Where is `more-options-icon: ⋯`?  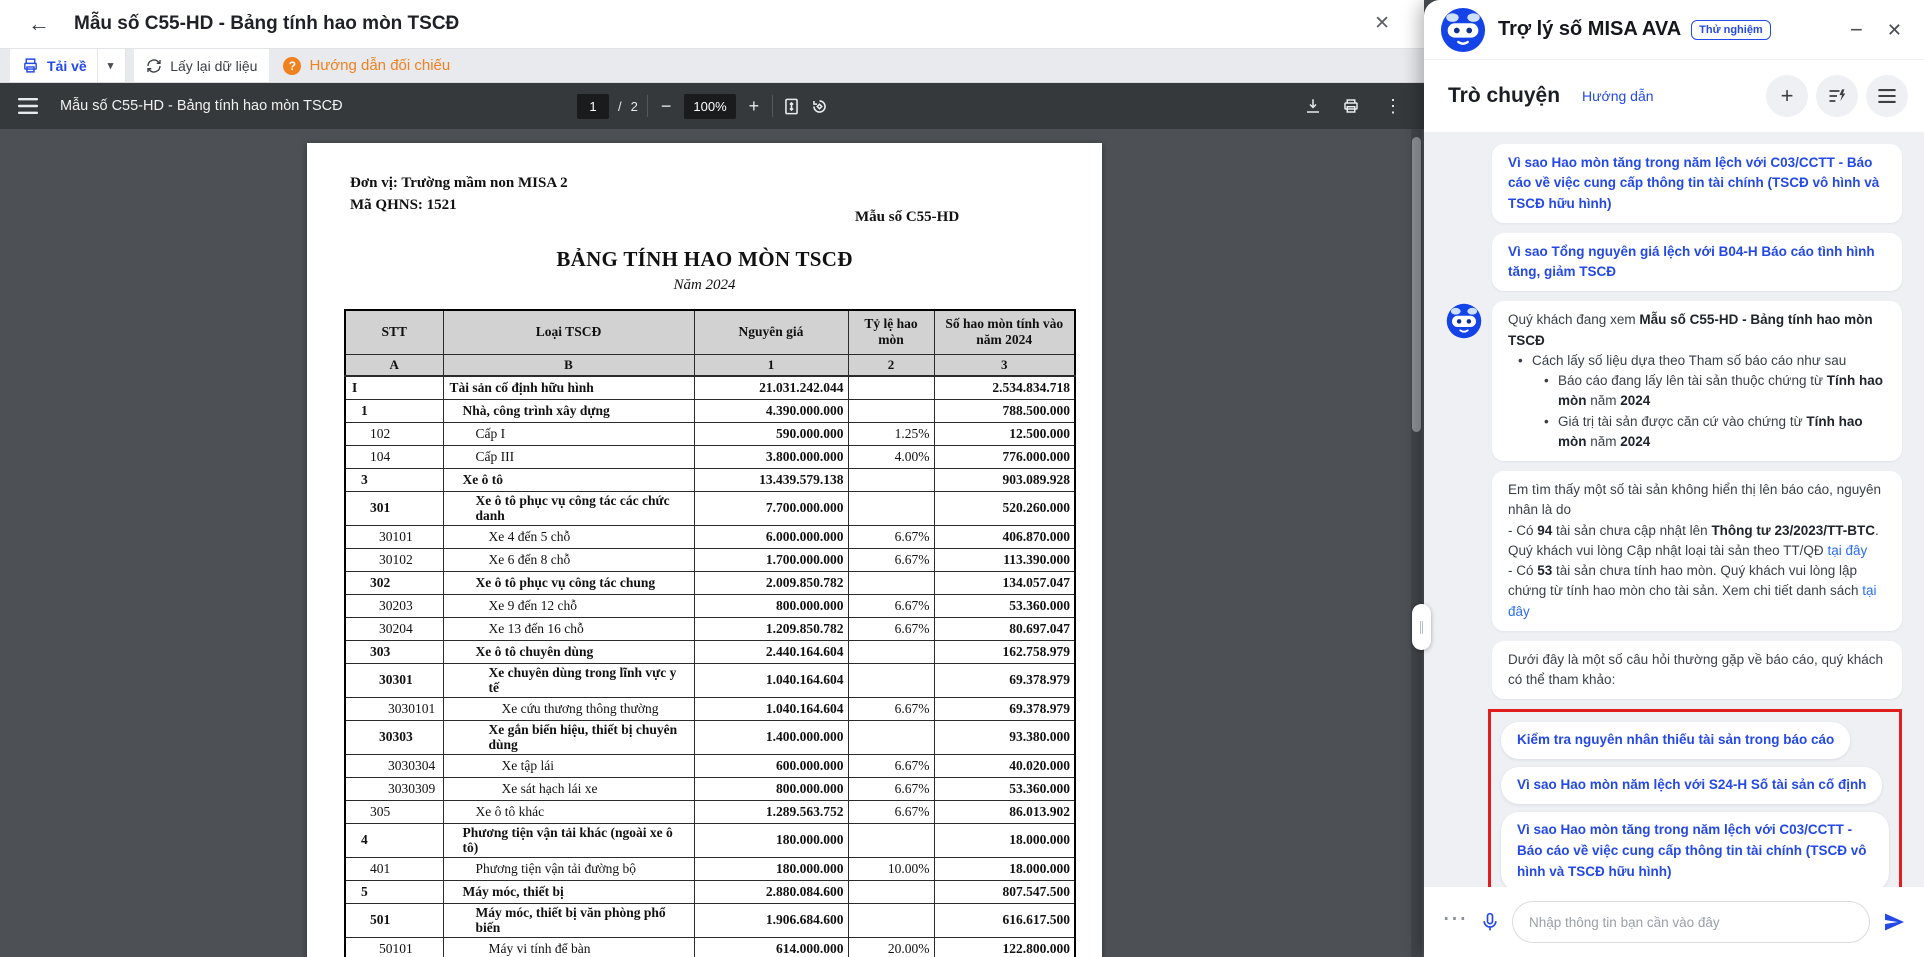
more-options-icon: ⋯ is located at coordinates (1455, 917).